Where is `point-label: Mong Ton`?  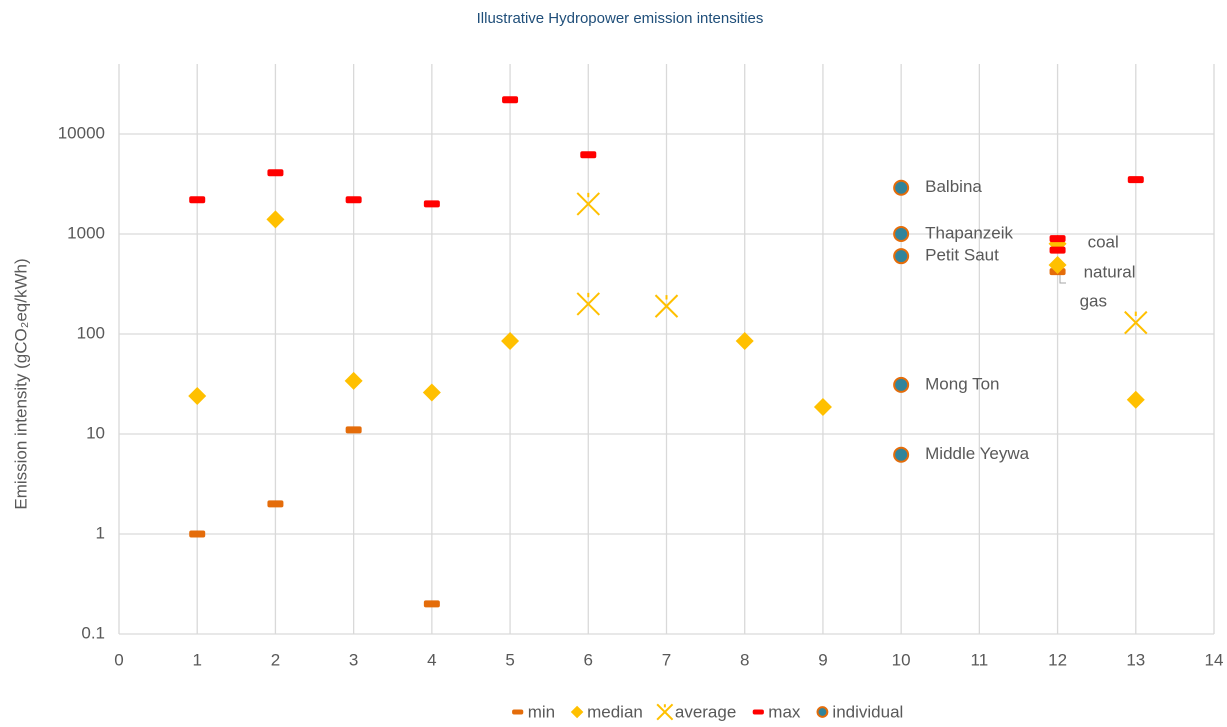
point-label: Mong Ton is located at coordinates (962, 383).